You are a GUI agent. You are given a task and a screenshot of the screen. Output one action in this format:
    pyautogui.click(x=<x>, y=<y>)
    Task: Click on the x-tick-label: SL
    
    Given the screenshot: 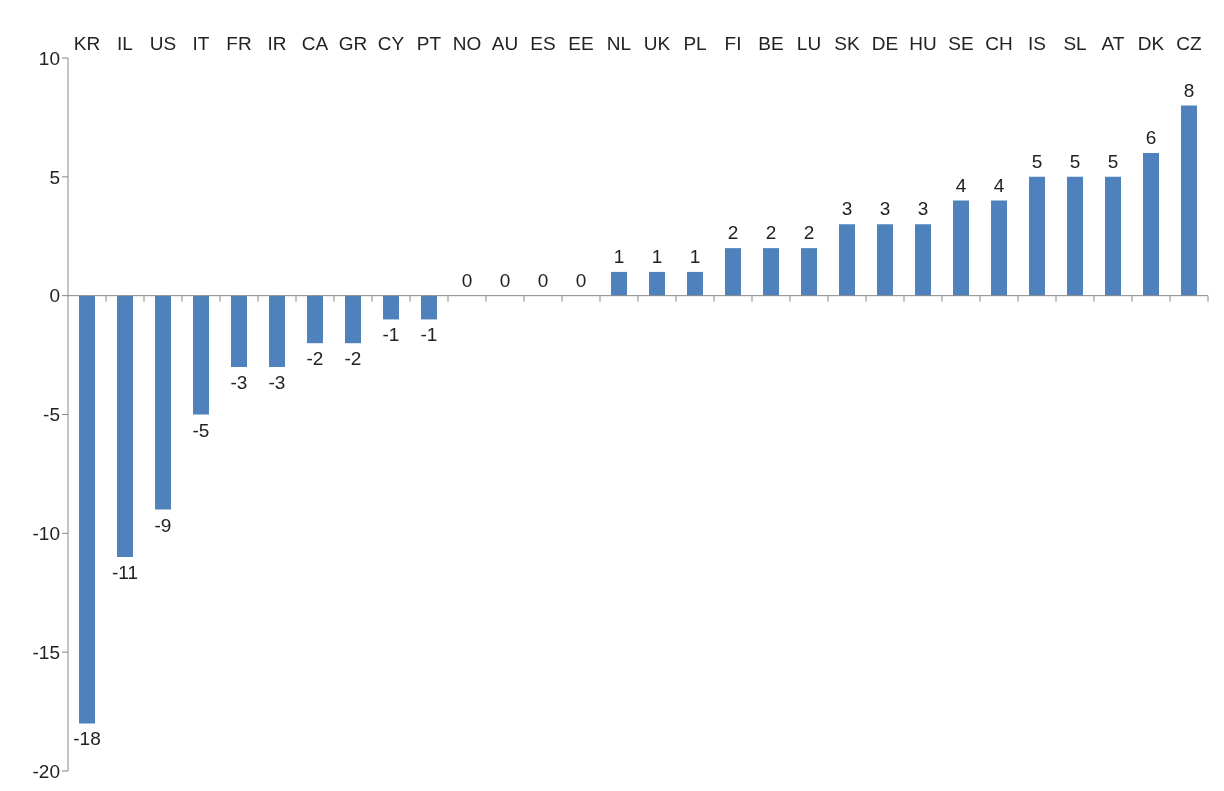 What is the action you would take?
    pyautogui.click(x=1075, y=43)
    